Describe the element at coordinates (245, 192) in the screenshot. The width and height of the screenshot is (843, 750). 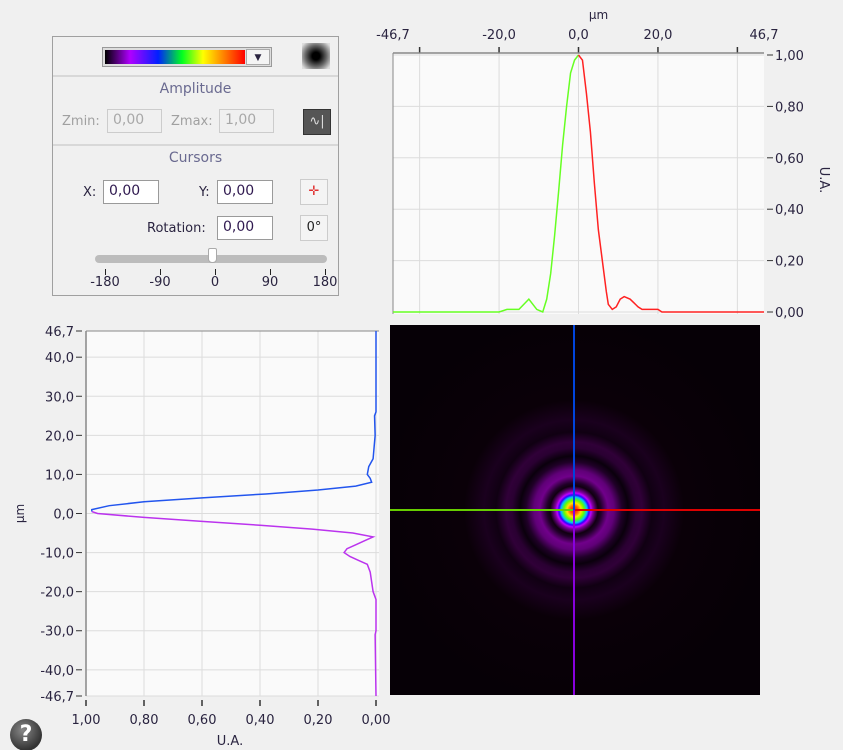
I see `cursor-y-input: 0,00` at that location.